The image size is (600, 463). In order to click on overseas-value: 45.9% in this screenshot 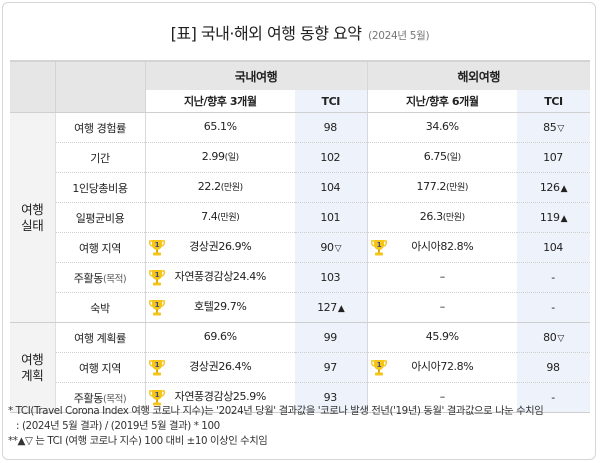, I will do `click(442, 336)`.